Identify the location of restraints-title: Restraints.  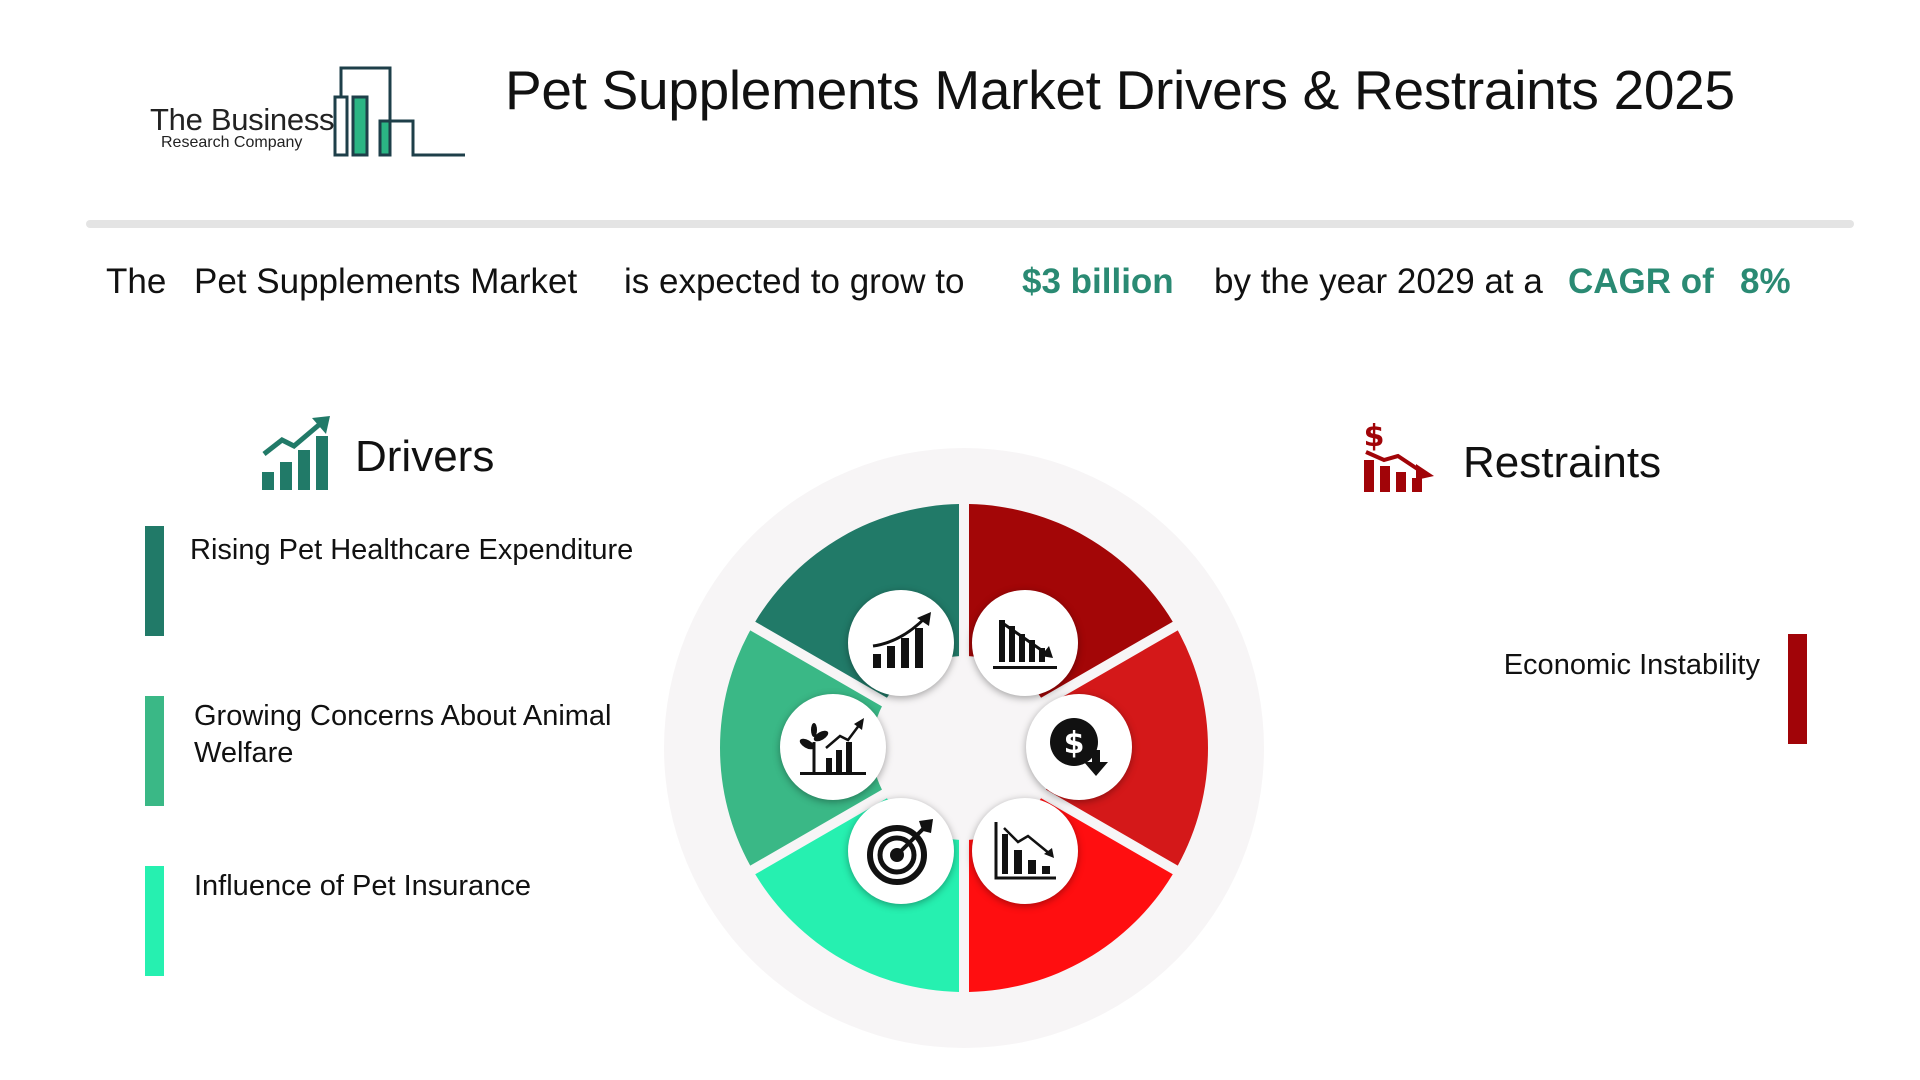
(1562, 462).